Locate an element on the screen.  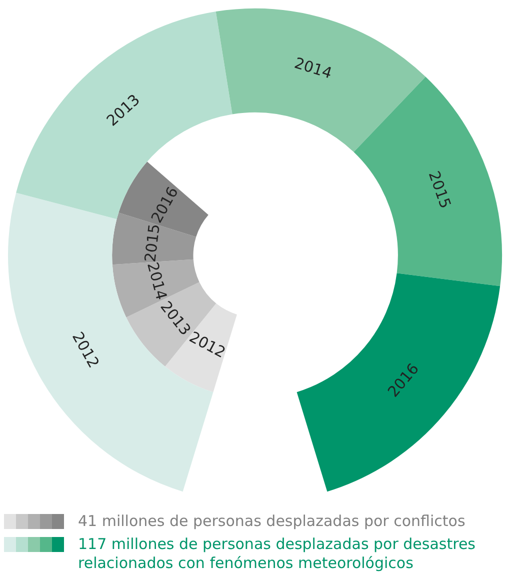
category-label: 2015 is located at coordinates (439, 189).